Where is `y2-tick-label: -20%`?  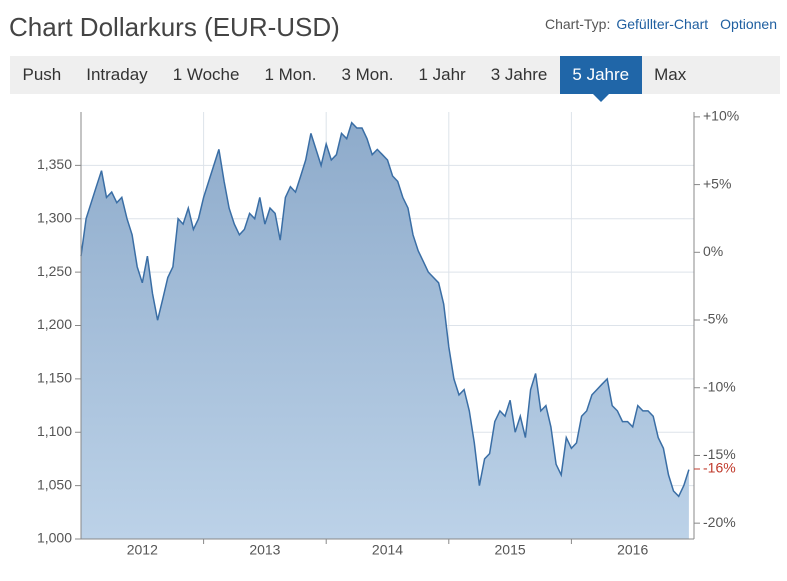
y2-tick-label: -20% is located at coordinates (719, 522).